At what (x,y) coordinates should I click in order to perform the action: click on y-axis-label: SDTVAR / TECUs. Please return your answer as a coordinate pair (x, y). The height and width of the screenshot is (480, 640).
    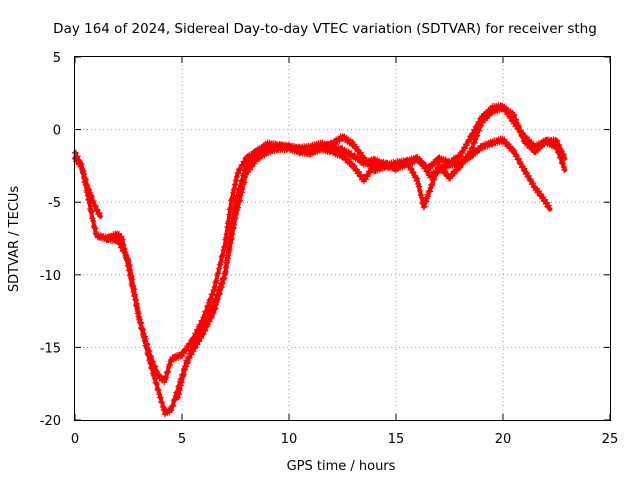
    Looking at the image, I should click on (14, 239).